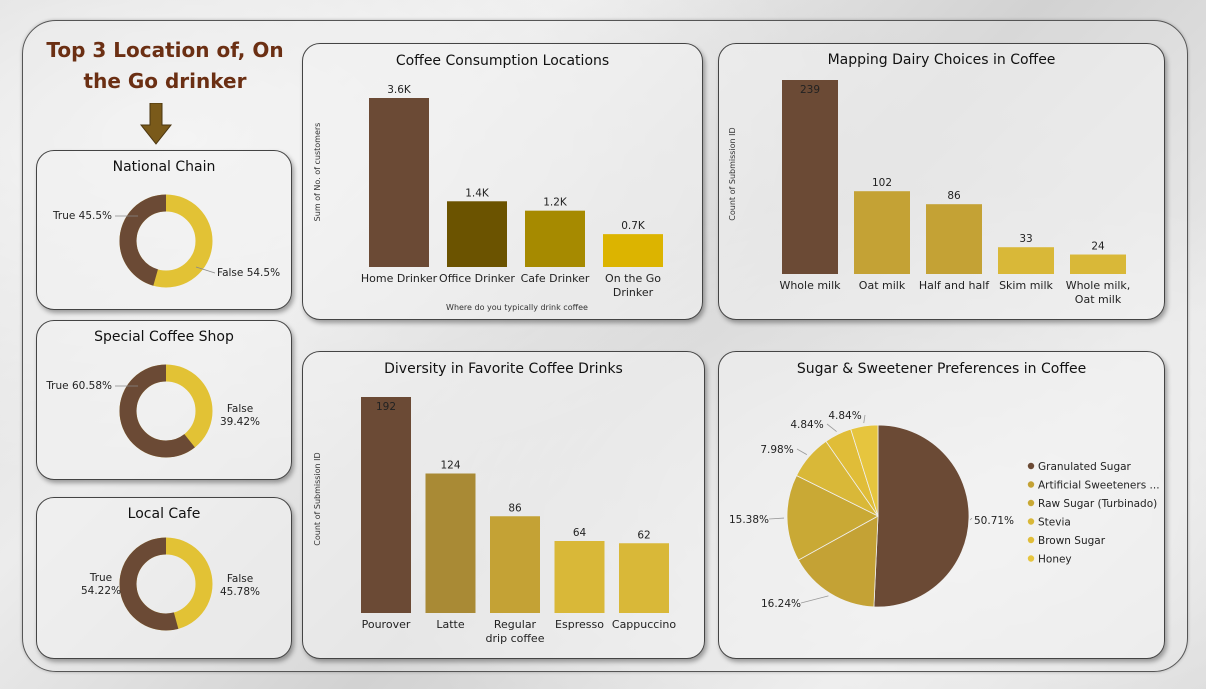 The image size is (1206, 689). I want to click on donut-panel-national-chain: National Chain True 45.5% False 54.5%, so click(164, 230).